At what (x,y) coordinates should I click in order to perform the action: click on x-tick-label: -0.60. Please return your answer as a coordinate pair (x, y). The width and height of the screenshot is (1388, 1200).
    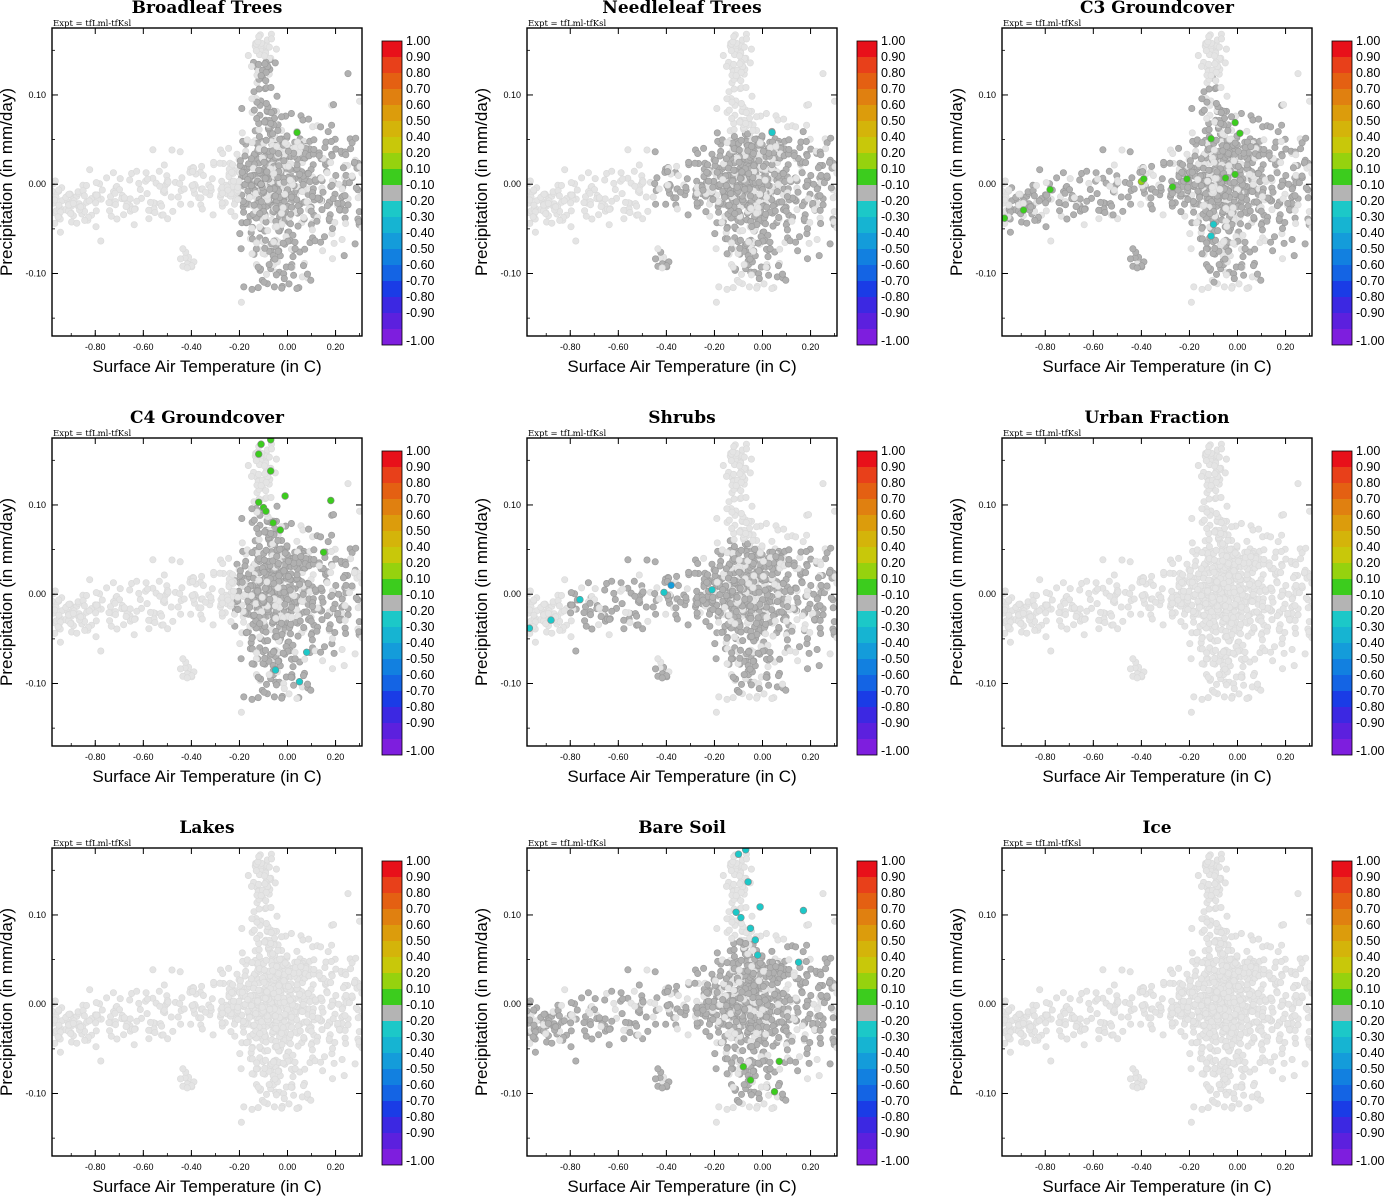
    Looking at the image, I should click on (1093, 347).